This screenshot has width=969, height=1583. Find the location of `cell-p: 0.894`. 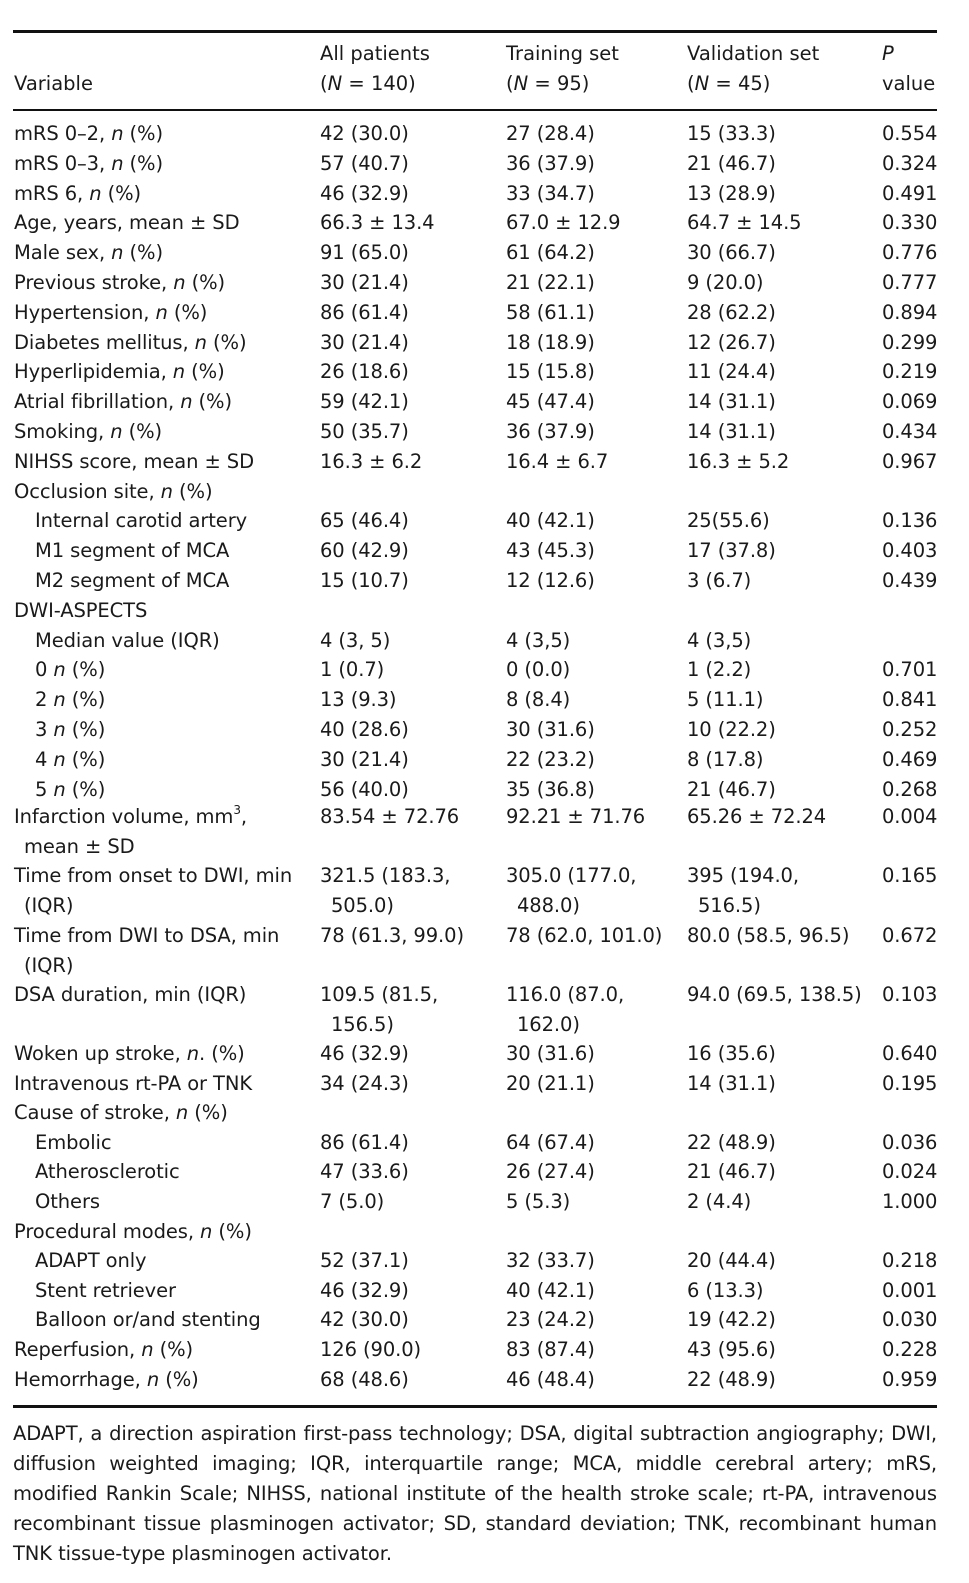

cell-p: 0.894 is located at coordinates (910, 312).